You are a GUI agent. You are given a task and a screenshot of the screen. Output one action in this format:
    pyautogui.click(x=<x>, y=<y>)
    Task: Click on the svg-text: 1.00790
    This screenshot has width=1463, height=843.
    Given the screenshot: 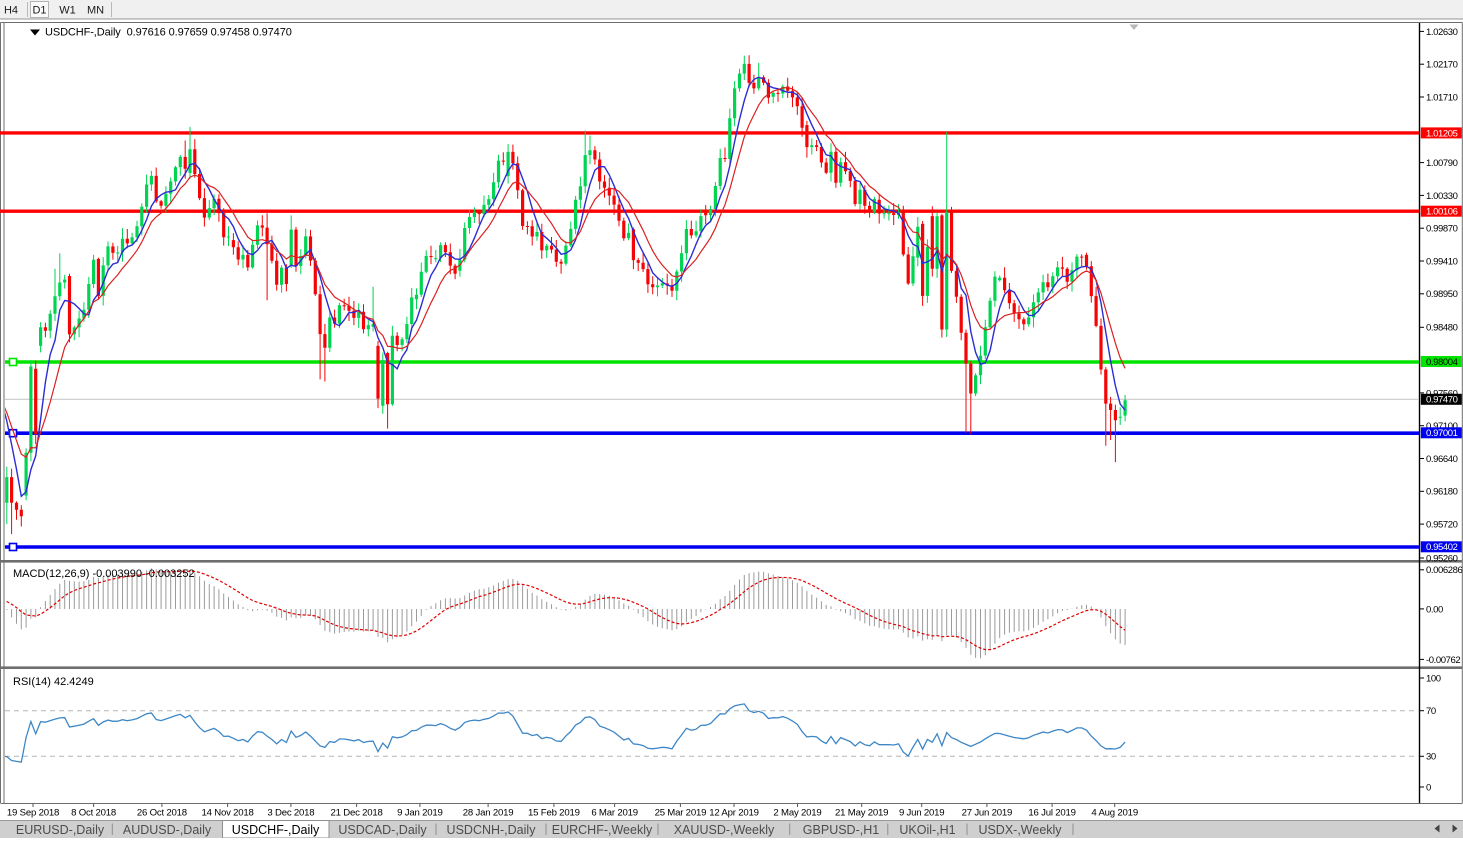 What is the action you would take?
    pyautogui.click(x=1442, y=163)
    